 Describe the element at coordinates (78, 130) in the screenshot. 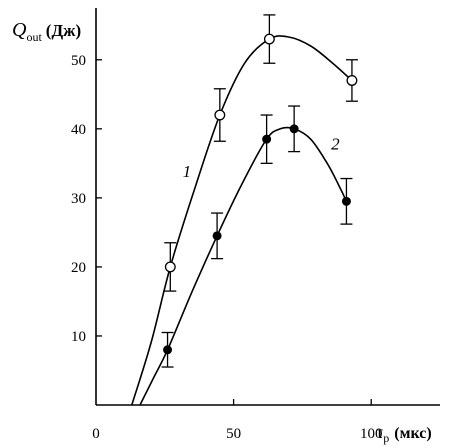

I see `y-tick-label: 40` at that location.